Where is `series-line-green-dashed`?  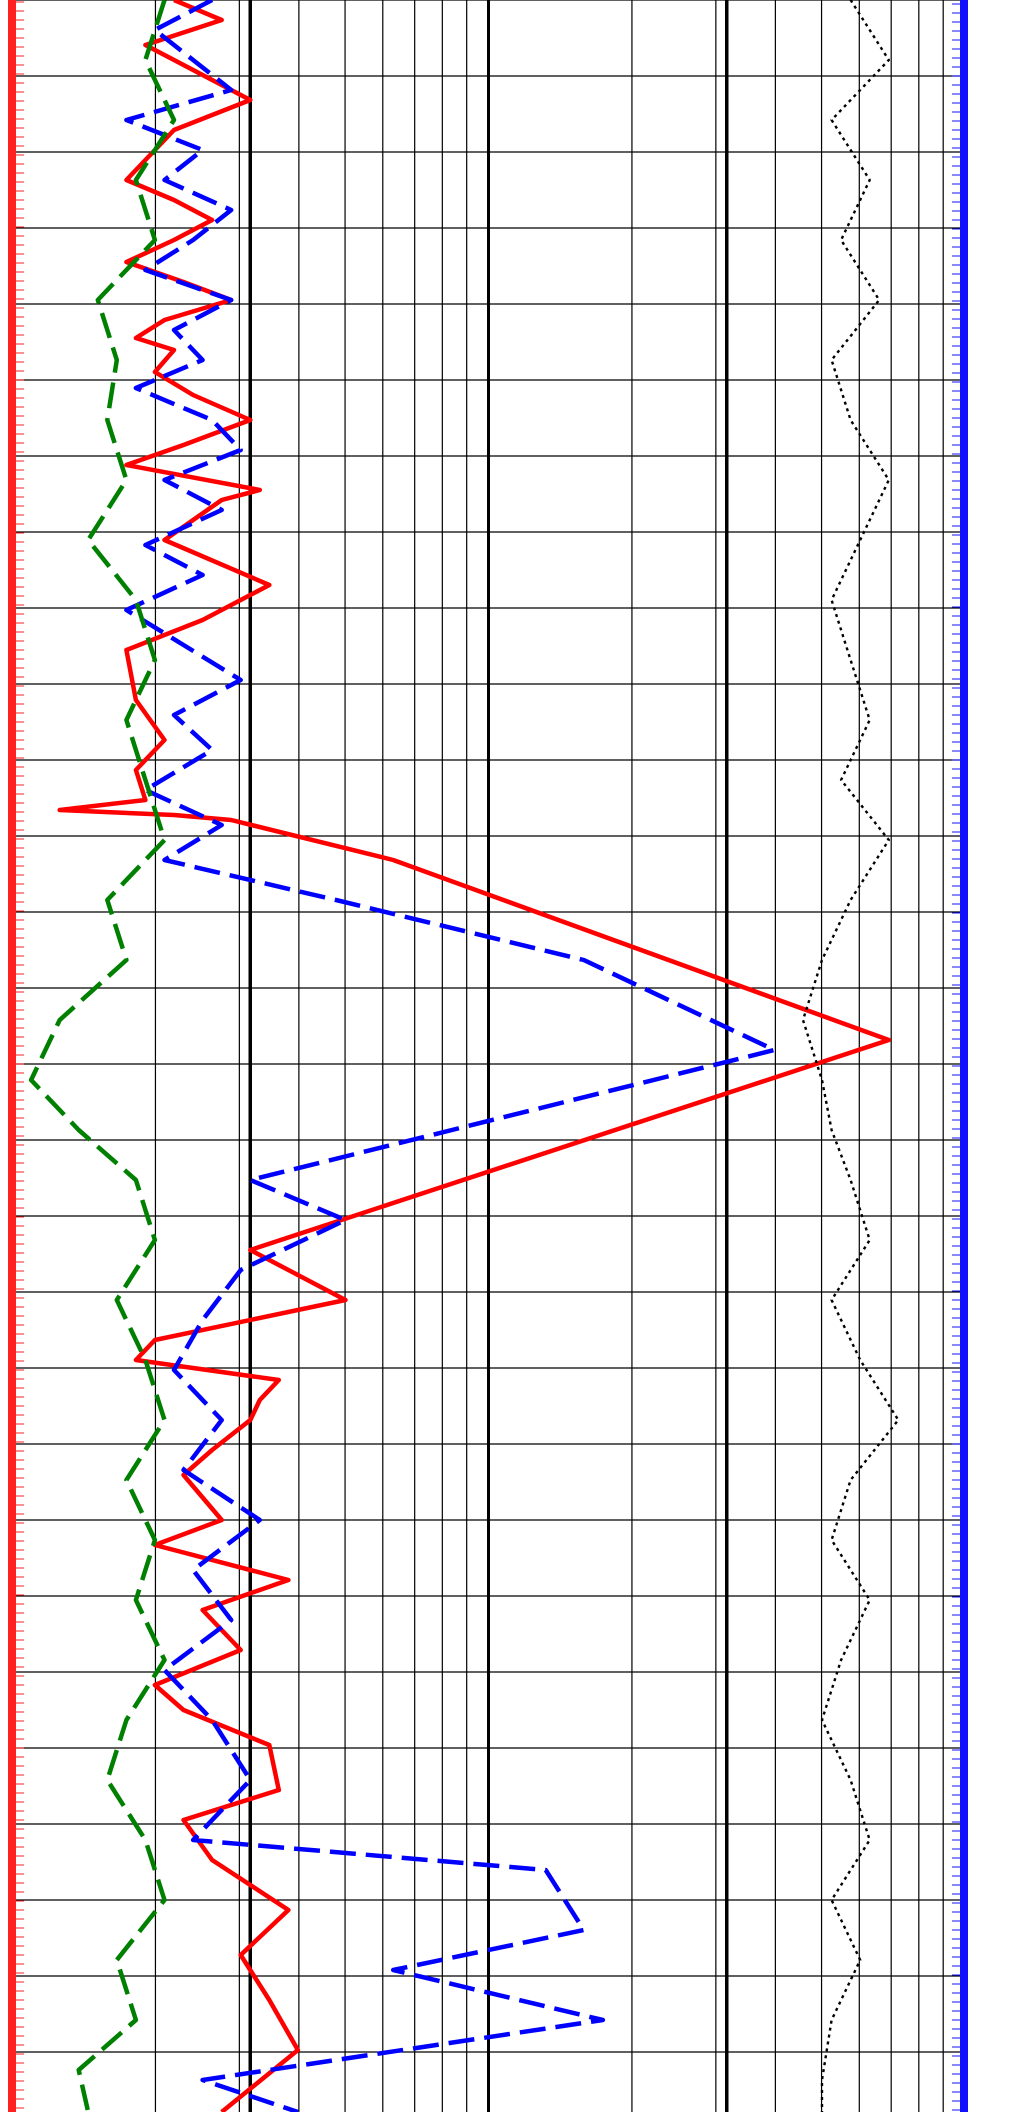
series-line-green-dashed is located at coordinates (102, 1056).